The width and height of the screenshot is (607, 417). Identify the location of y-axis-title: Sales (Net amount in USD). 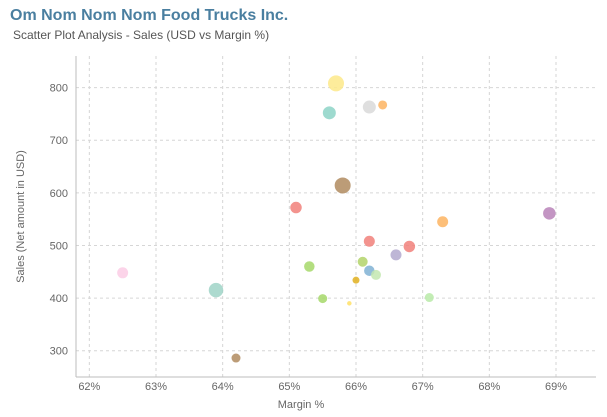
(21, 216).